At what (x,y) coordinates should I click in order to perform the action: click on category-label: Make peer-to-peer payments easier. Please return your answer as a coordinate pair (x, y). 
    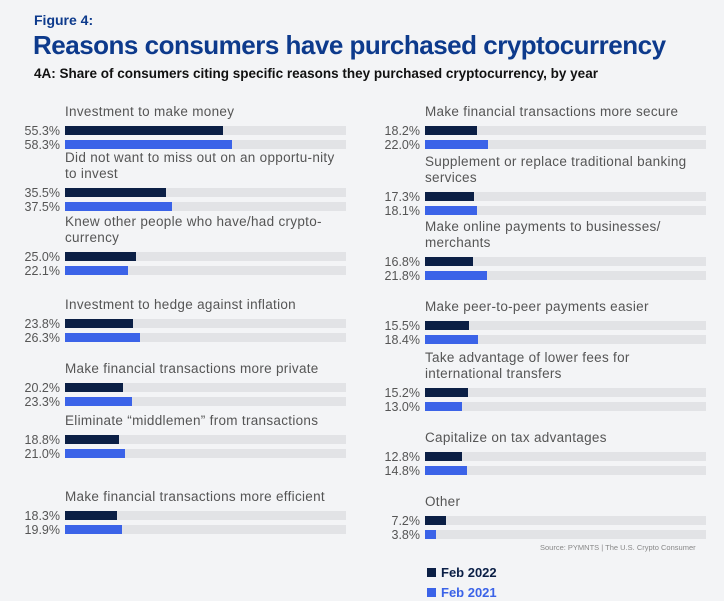
    Looking at the image, I should click on (537, 306).